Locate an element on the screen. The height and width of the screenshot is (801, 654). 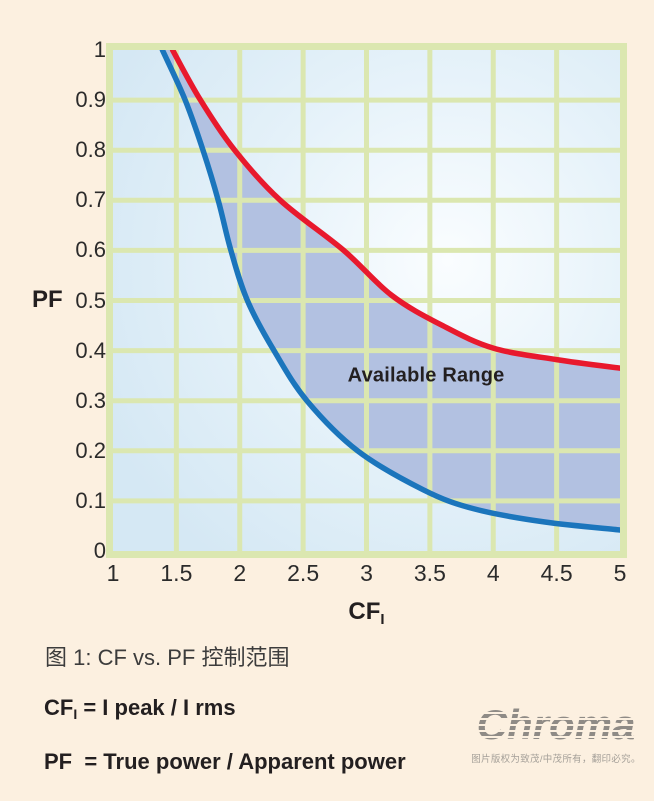
x-axis-label-sub: I is located at coordinates (382, 619).